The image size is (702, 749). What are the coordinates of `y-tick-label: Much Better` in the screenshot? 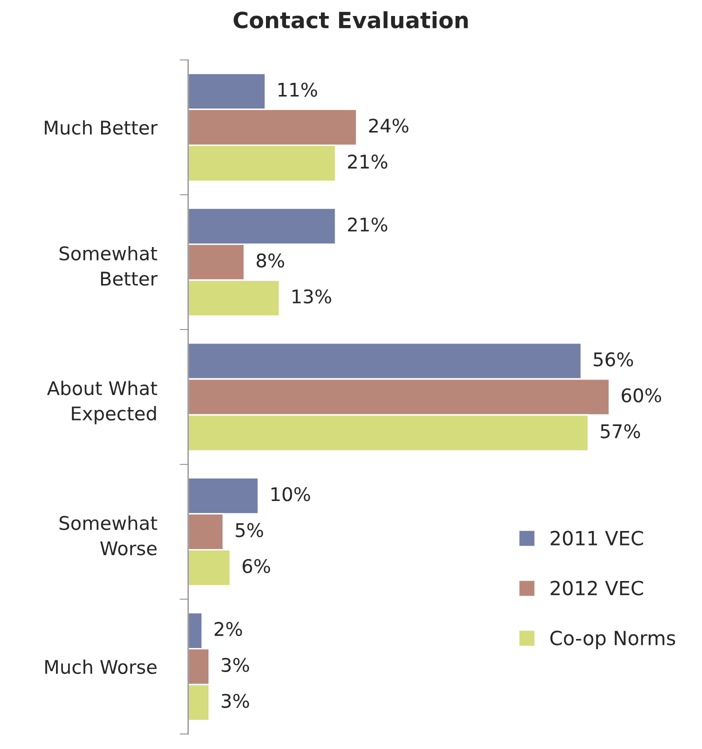 It's located at (101, 127).